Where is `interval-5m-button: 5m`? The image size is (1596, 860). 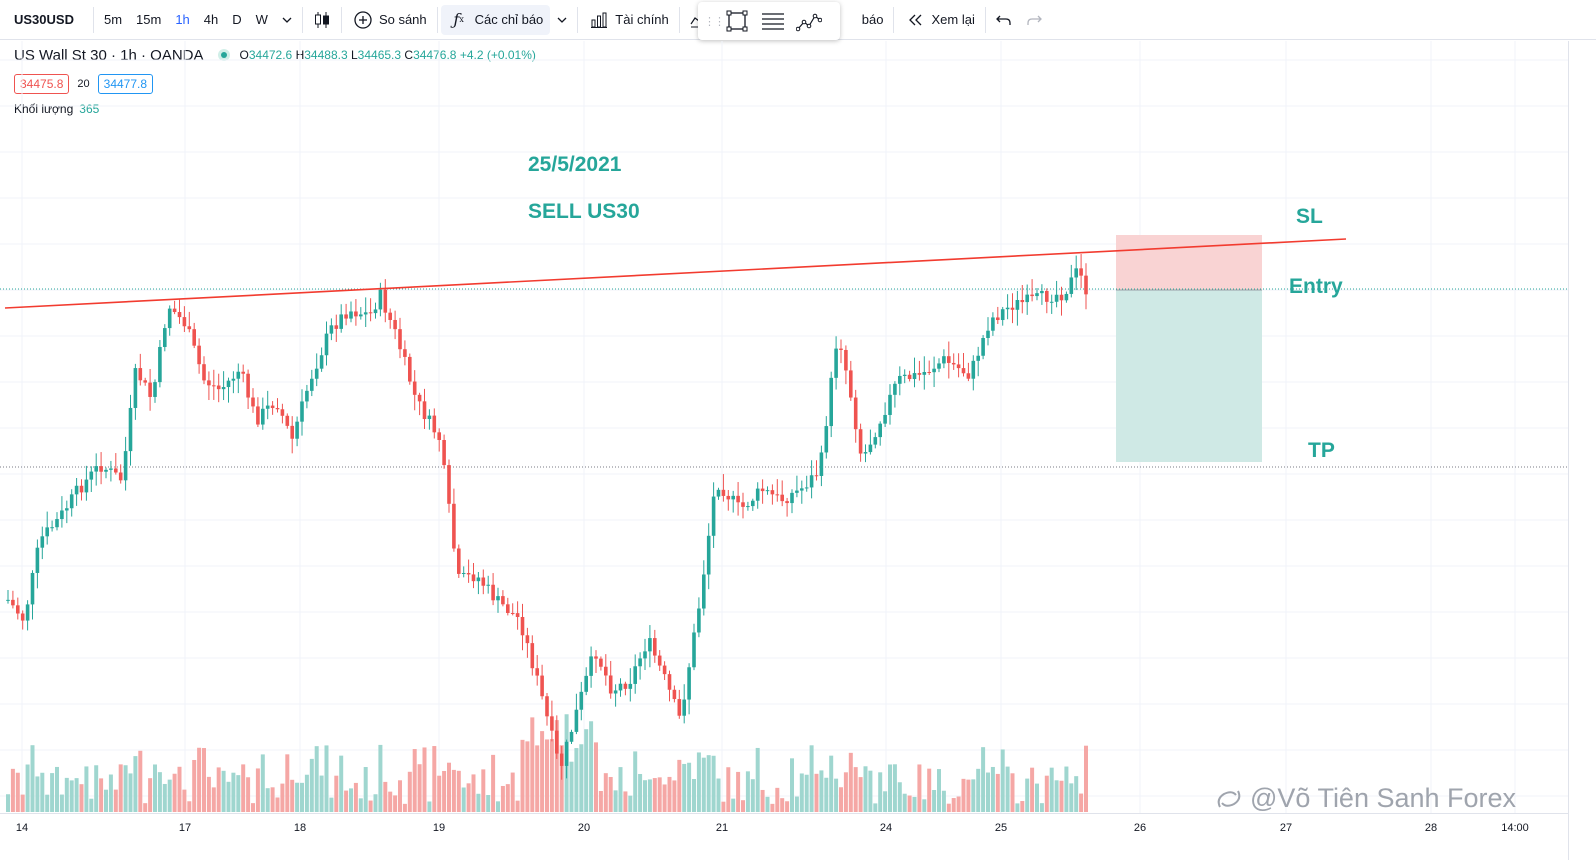 interval-5m-button: 5m is located at coordinates (113, 19).